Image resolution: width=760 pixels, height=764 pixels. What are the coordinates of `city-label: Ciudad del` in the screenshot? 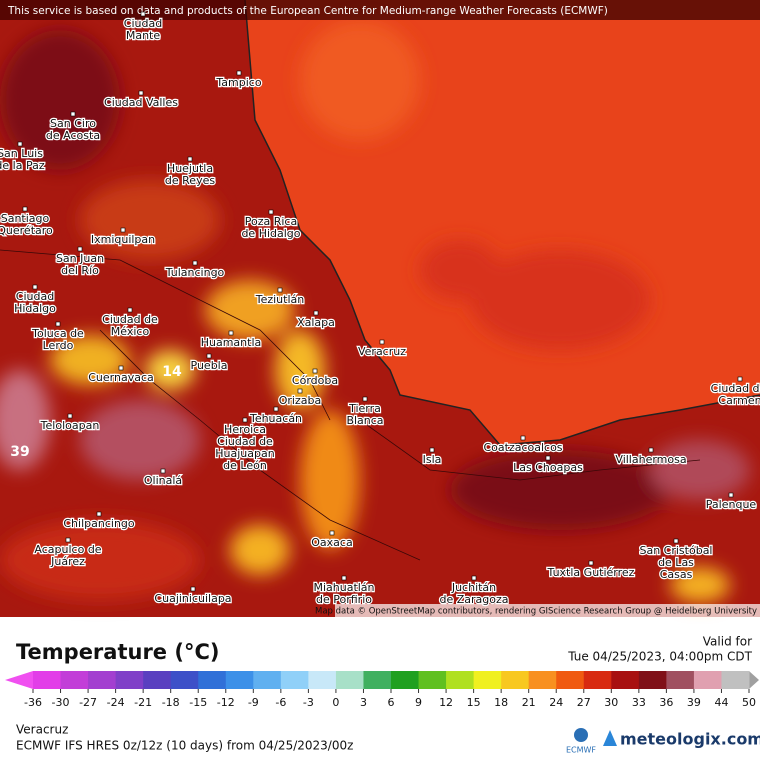 It's located at (735, 388).